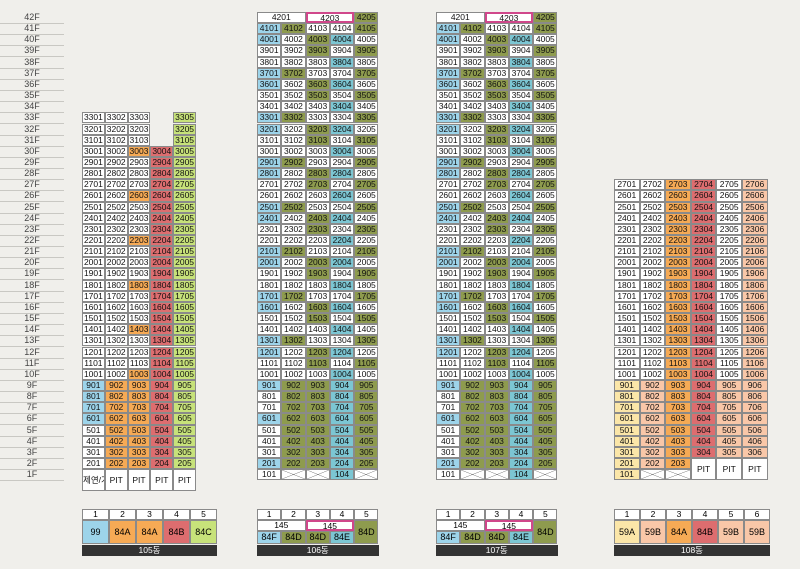  Describe the element at coordinates (545, 118) in the screenshot. I see `unit-cell: 3305` at that location.